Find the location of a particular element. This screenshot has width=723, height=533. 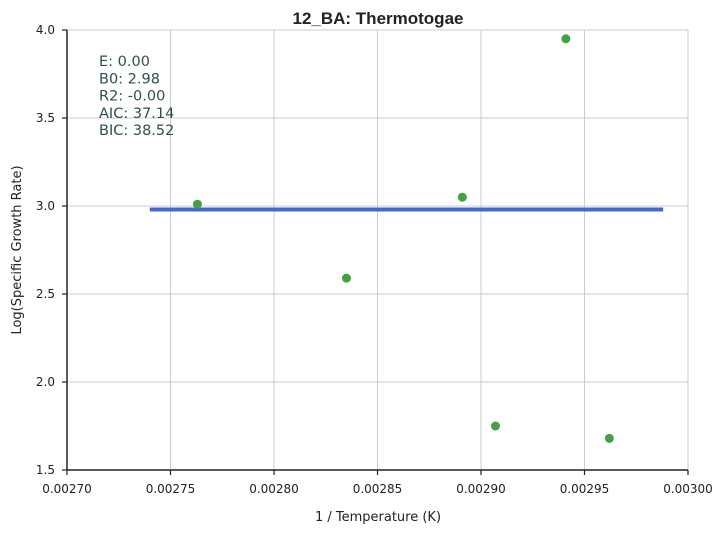

x-tick-label: 0.00270 is located at coordinates (67, 489).